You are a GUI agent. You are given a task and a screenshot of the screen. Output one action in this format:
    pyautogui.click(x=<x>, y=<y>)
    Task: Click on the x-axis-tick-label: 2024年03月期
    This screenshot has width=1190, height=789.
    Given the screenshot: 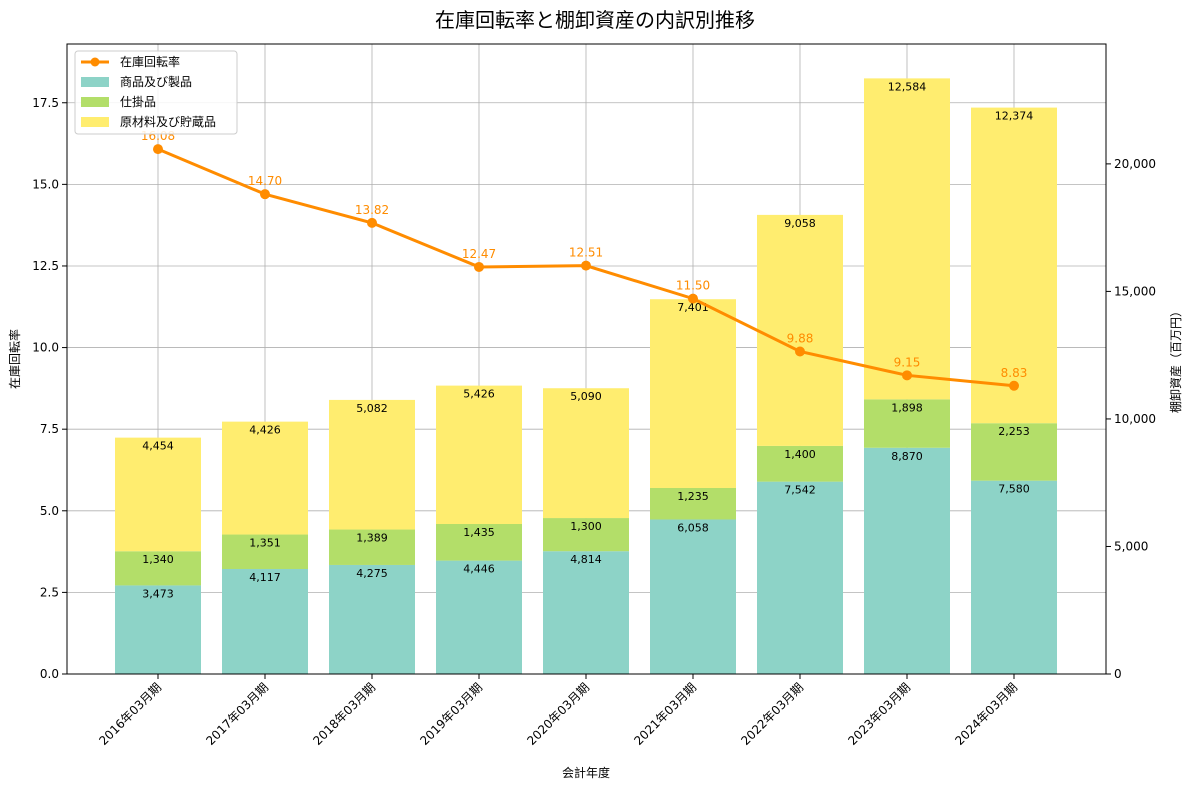 What is the action you would take?
    pyautogui.click(x=986, y=714)
    